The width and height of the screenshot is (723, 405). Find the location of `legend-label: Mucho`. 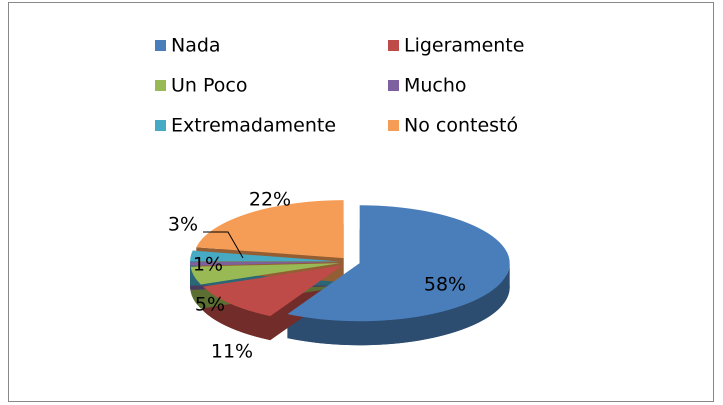

legend-label: Mucho is located at coordinates (435, 86).